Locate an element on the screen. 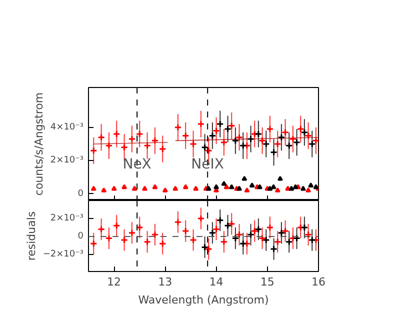  x-tick-label: 16 is located at coordinates (319, 282).